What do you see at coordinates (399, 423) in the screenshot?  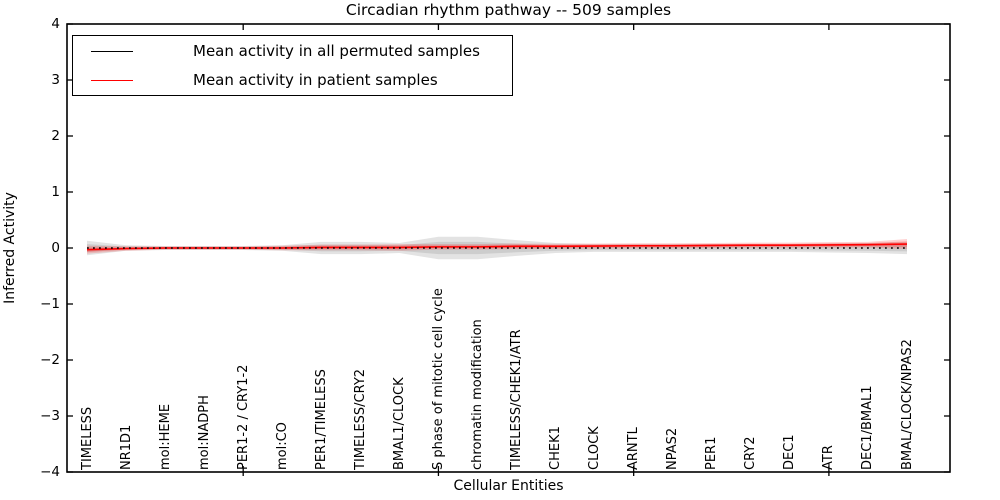 I see `x-category-label: BMAL1/CLOCK` at bounding box center [399, 423].